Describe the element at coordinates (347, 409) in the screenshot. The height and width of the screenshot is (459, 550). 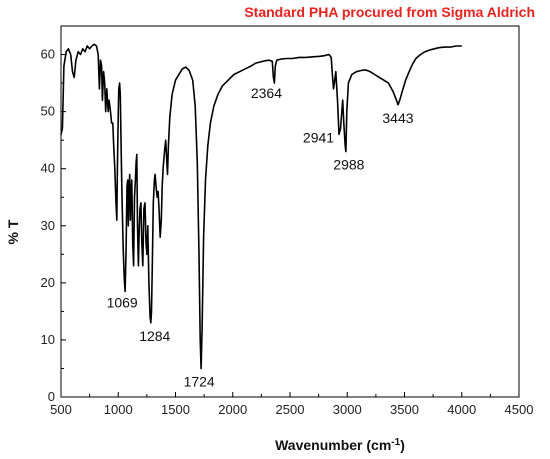
I see `x-tick-label: 3000` at that location.